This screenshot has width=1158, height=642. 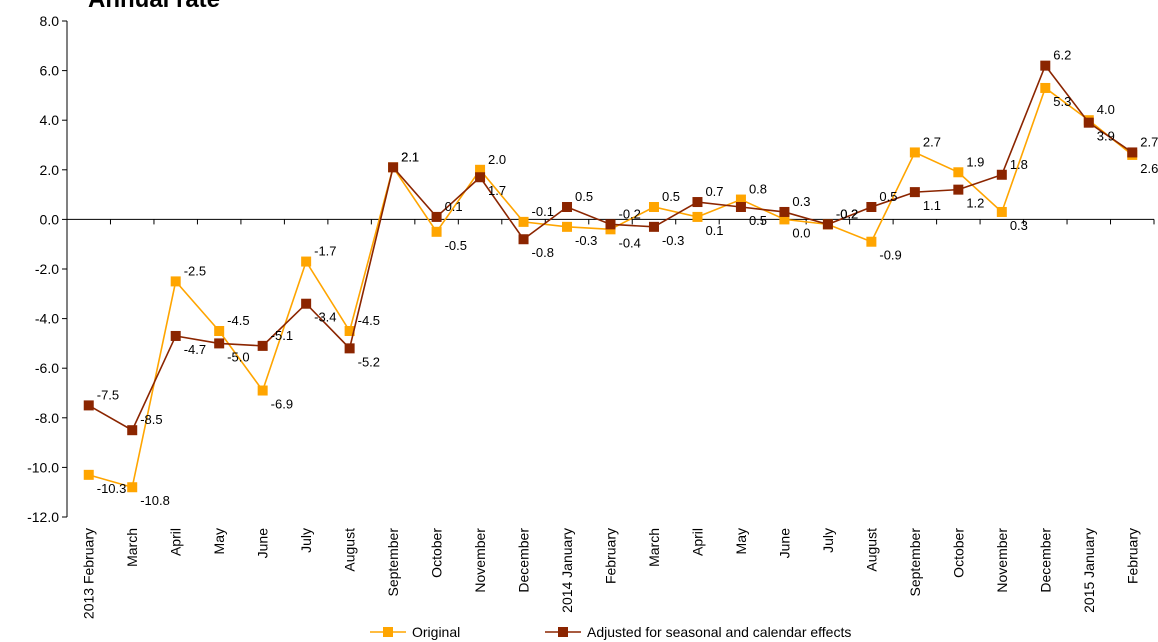 What do you see at coordinates (151, 419) in the screenshot?
I see `data-label: -8.5` at bounding box center [151, 419].